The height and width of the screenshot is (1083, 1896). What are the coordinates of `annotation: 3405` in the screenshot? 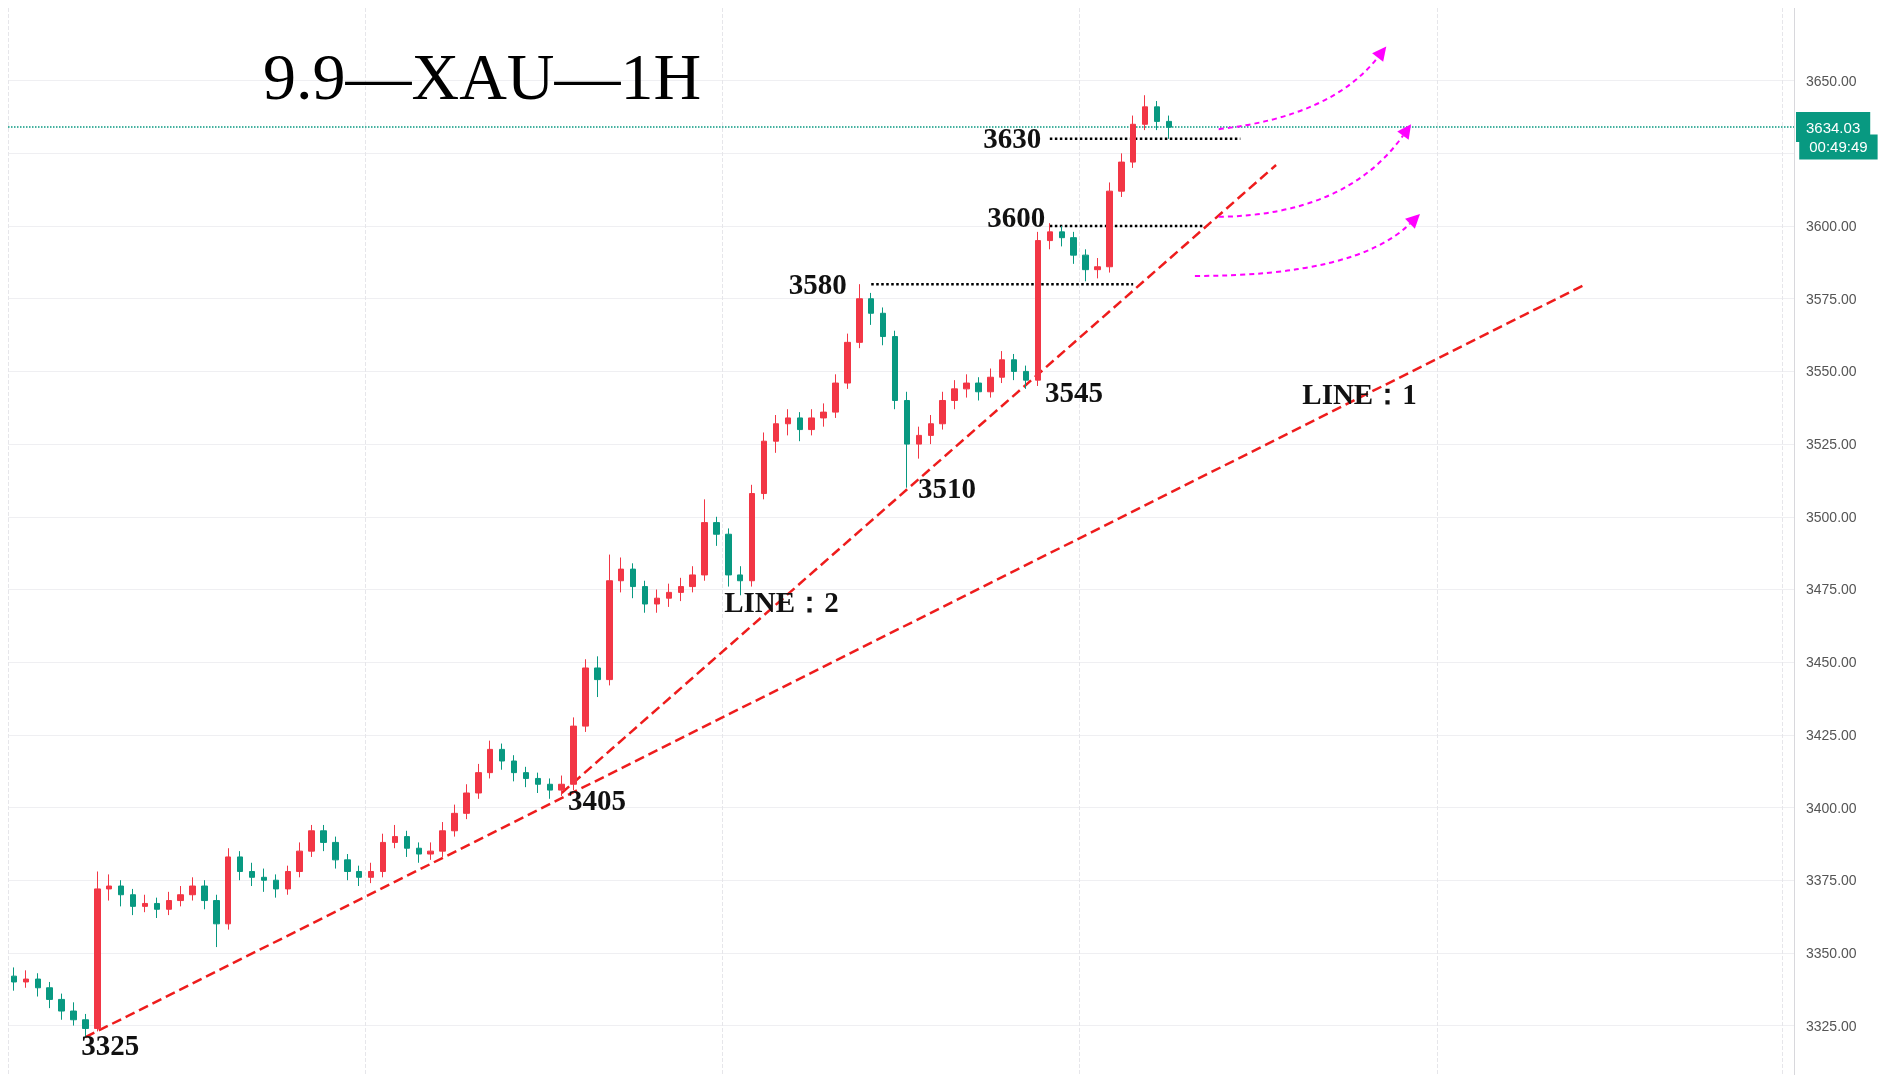 It's located at (596, 800).